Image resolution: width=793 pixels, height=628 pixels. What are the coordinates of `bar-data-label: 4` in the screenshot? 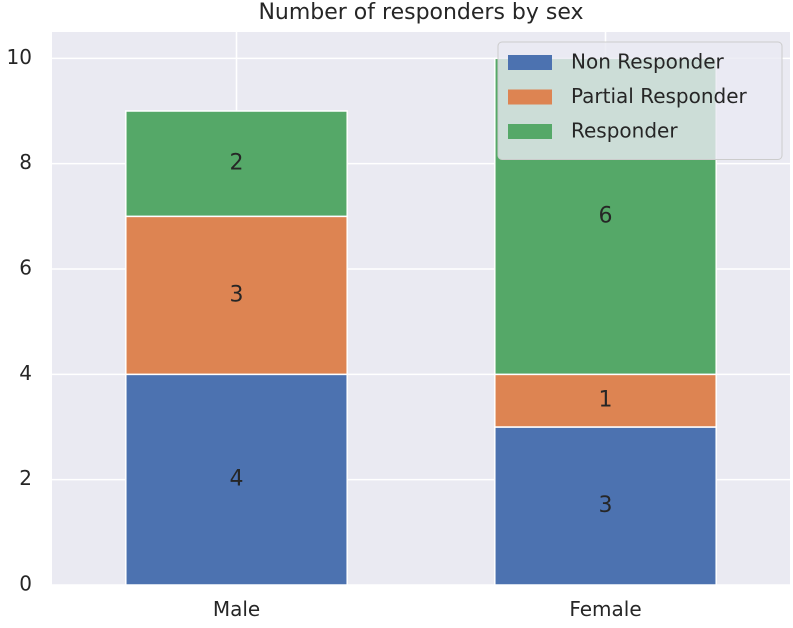 It's located at (237, 479).